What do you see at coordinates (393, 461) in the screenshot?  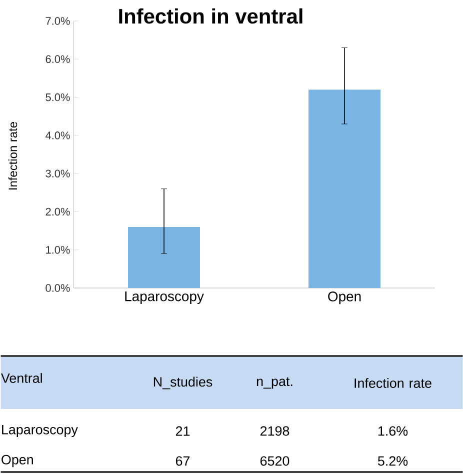 I see `text: 5.2%` at bounding box center [393, 461].